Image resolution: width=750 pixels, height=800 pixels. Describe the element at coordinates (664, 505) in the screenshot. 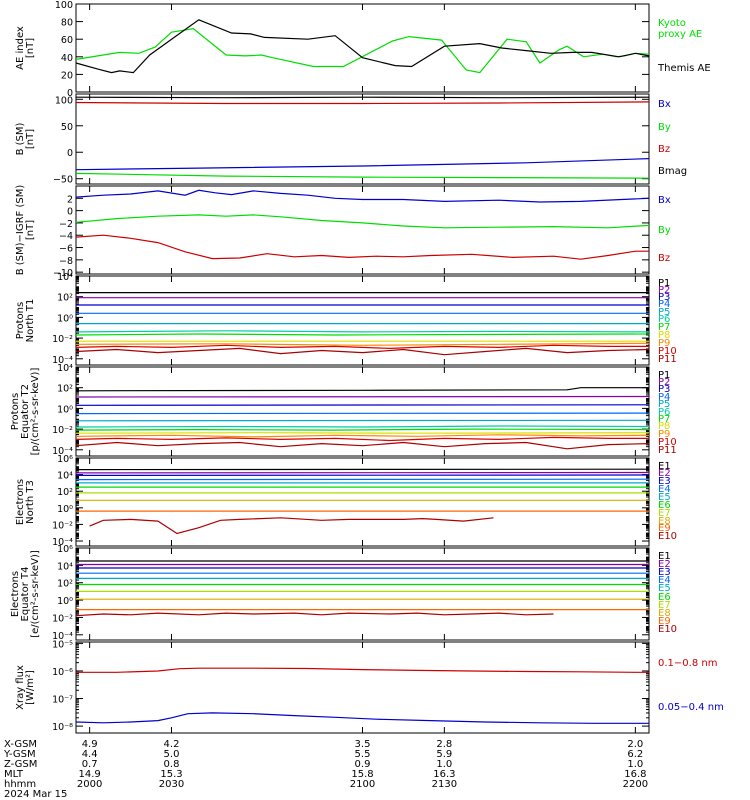

I see `legend-label: E6` at that location.